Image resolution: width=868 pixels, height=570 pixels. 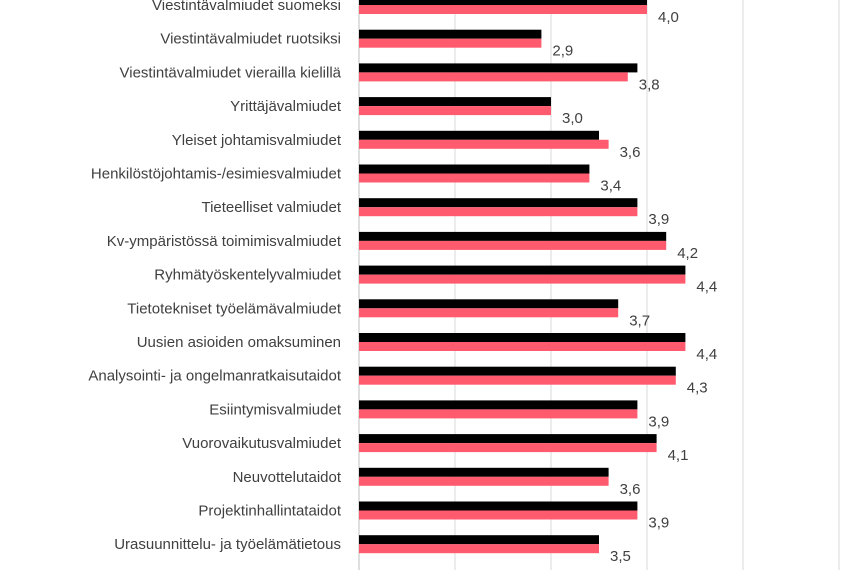 What do you see at coordinates (287, 477) in the screenshot?
I see `category-label: Neuvottelutaidot` at bounding box center [287, 477].